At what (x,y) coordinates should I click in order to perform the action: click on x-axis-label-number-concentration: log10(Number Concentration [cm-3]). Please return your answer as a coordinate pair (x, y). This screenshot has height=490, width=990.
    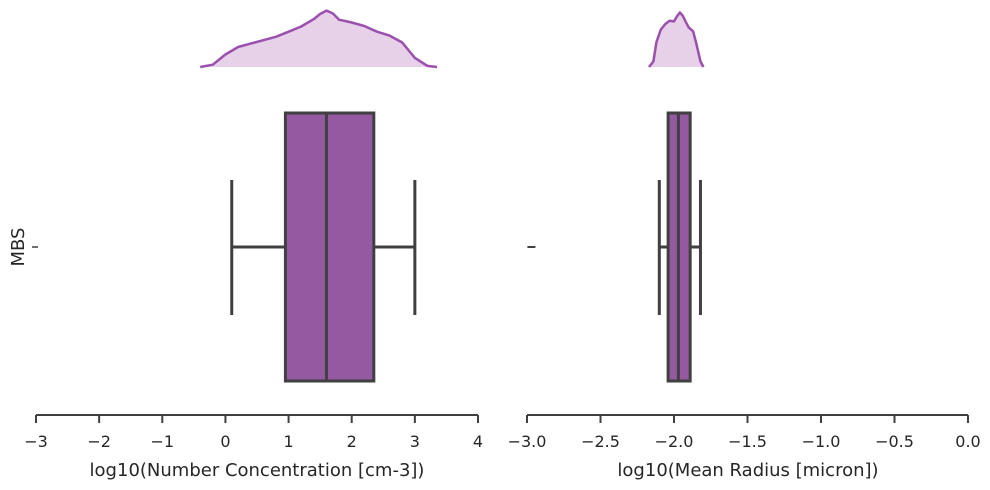
    Looking at the image, I should click on (257, 470).